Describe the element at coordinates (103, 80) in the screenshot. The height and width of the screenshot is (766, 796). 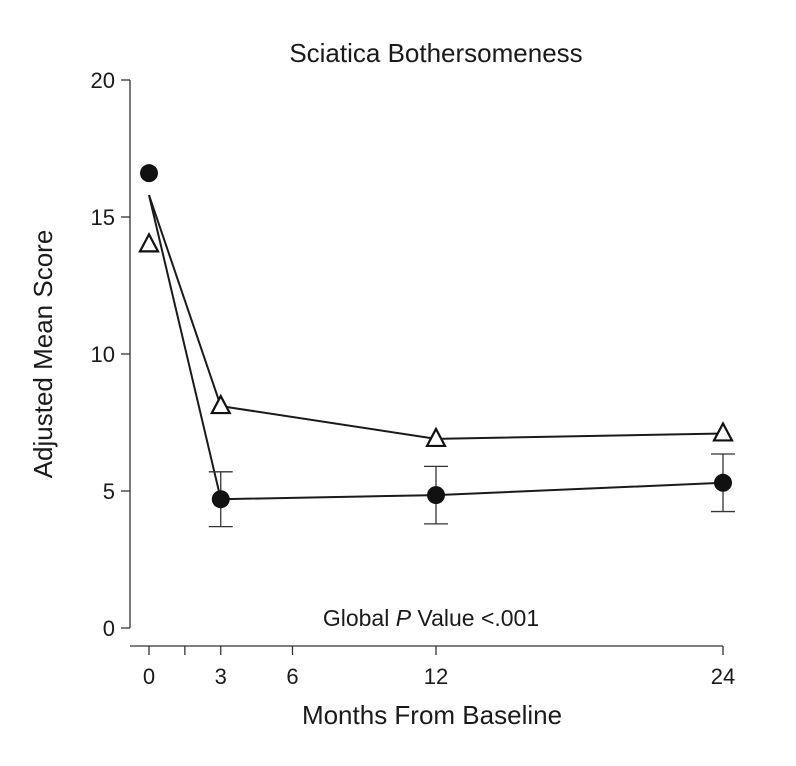
I see `y-tick-label: 20` at that location.